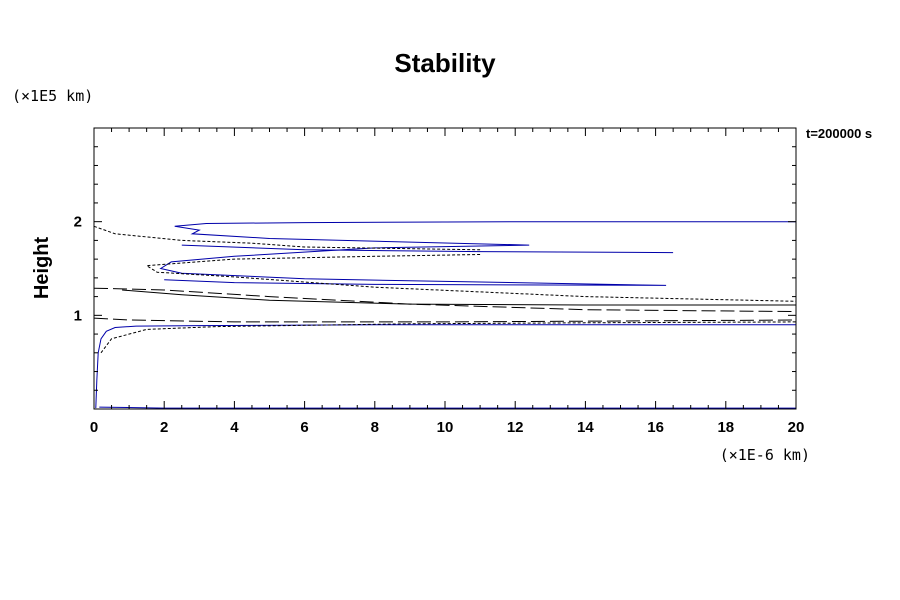 This screenshot has height=600, width=900. What do you see at coordinates (78, 315) in the screenshot?
I see `y-tick-label: 1` at bounding box center [78, 315].